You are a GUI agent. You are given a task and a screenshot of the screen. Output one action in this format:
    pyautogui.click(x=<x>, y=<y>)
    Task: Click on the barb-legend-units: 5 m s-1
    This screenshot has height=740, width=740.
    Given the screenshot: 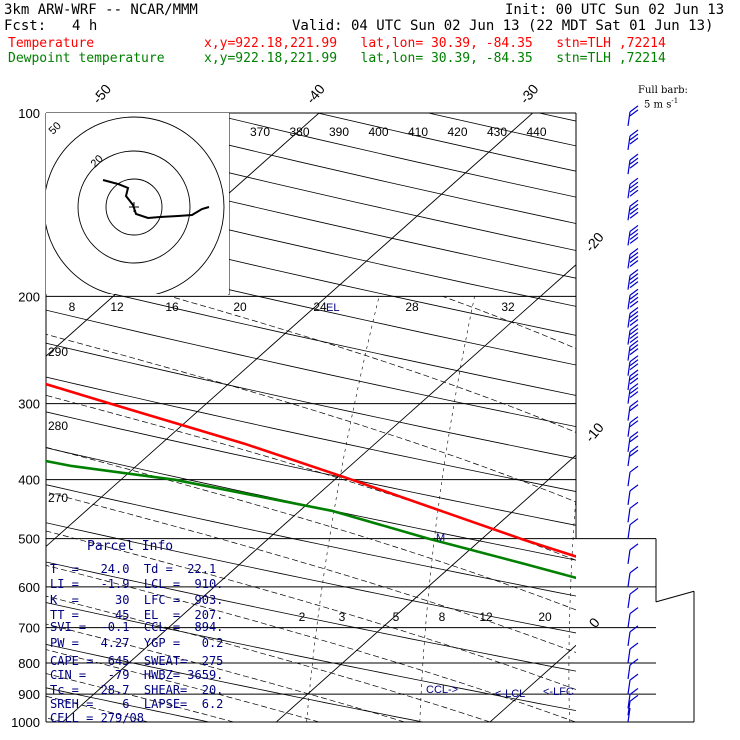 What is the action you would take?
    pyautogui.click(x=661, y=104)
    